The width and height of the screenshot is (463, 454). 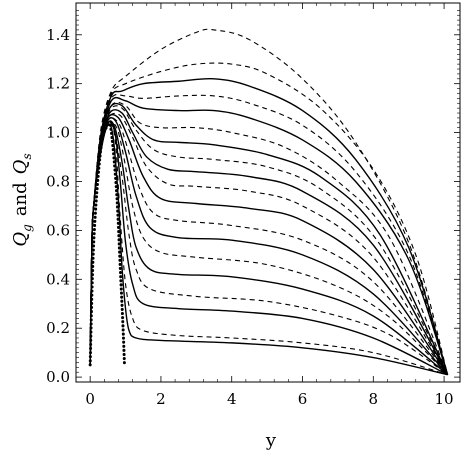 I want to click on y-axis-label-mid: and, so click(x=20, y=199).